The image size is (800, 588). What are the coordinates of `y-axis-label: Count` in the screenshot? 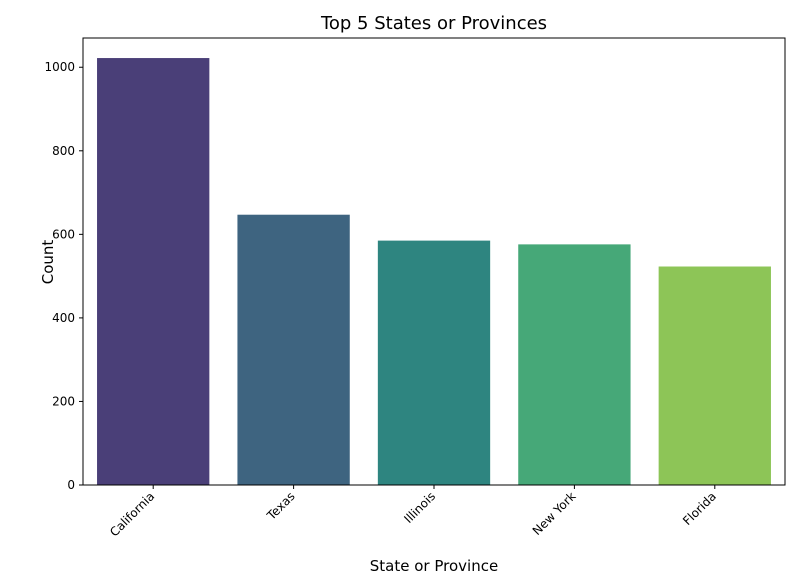 It's located at (48, 262).